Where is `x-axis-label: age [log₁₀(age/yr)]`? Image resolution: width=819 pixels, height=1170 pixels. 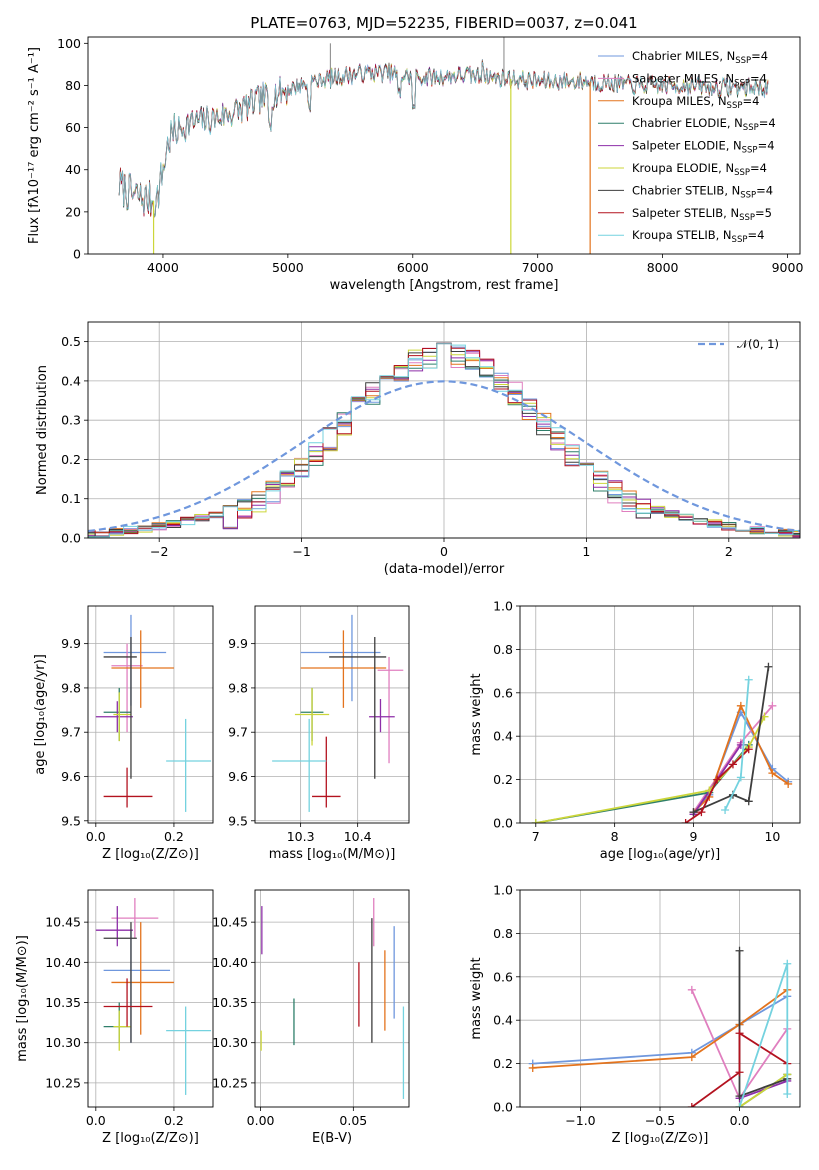 x-axis-label: age [log₁₀(age/yr)] is located at coordinates (660, 854).